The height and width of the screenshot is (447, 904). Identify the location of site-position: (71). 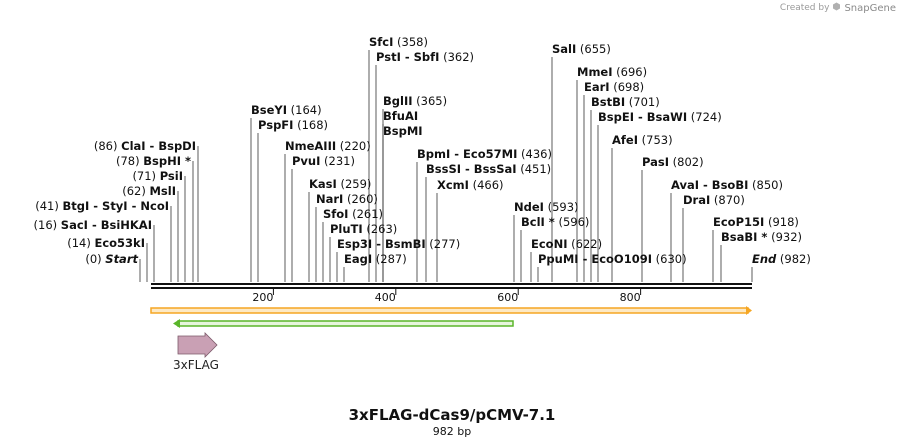
(145, 176).